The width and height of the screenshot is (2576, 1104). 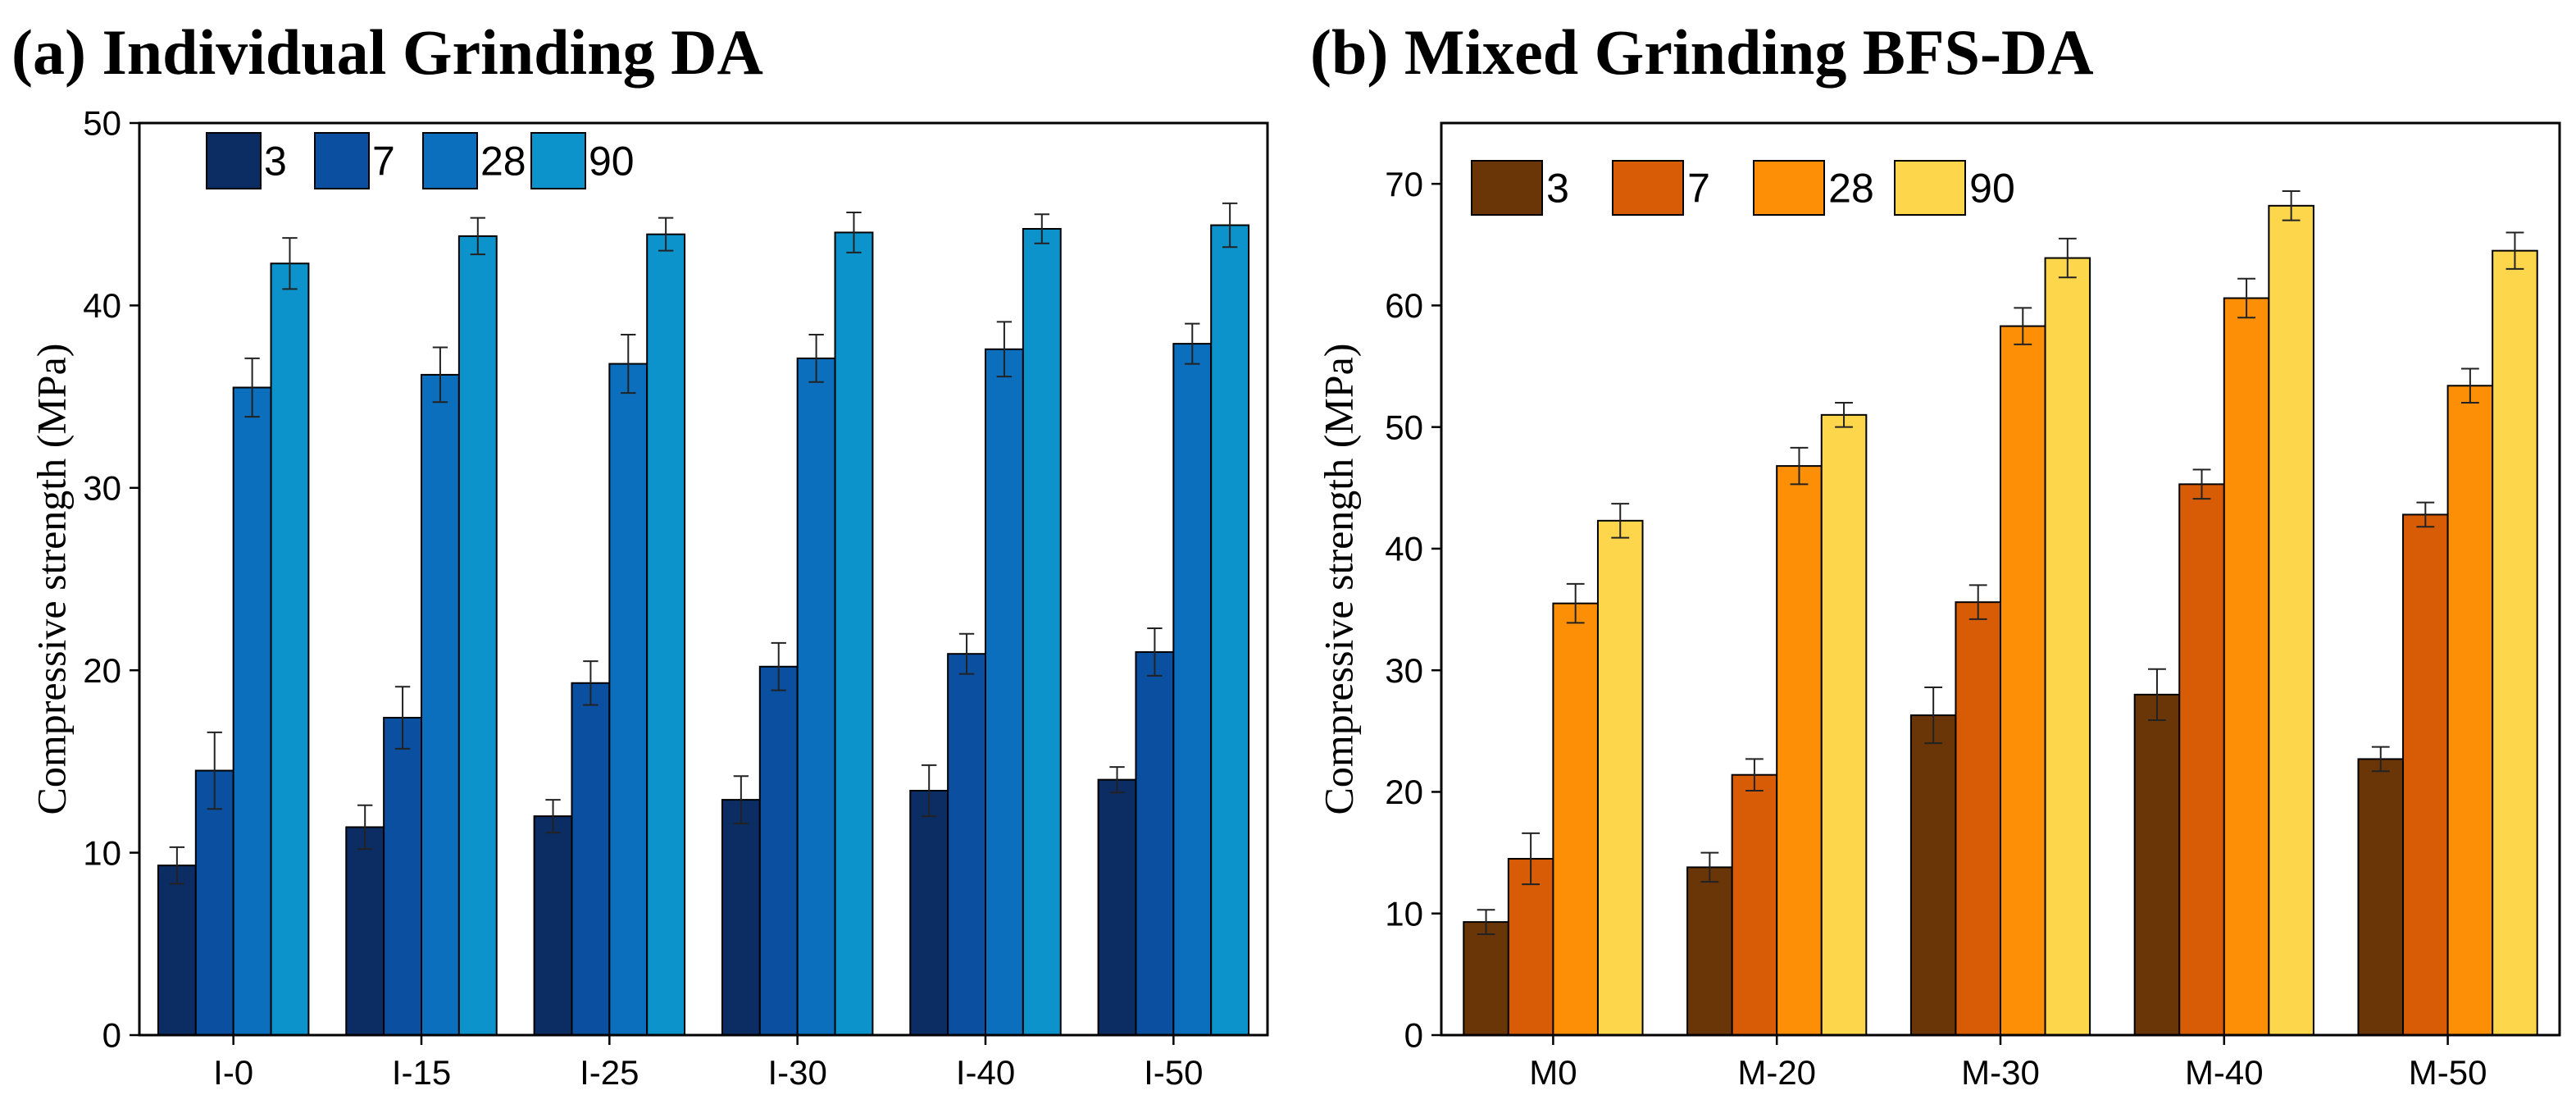 What do you see at coordinates (609, 1072) in the screenshot?
I see `x-tick-label: I-25` at bounding box center [609, 1072].